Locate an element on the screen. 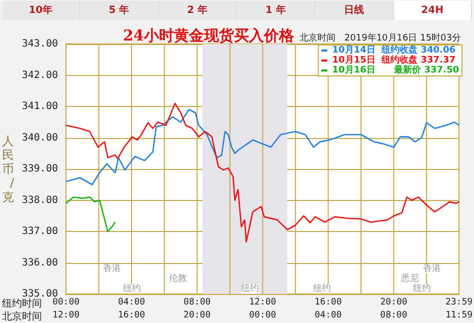 This screenshot has width=474, height=323. legend-label: 10月14日 纽约收盘 340.06 is located at coordinates (394, 50).